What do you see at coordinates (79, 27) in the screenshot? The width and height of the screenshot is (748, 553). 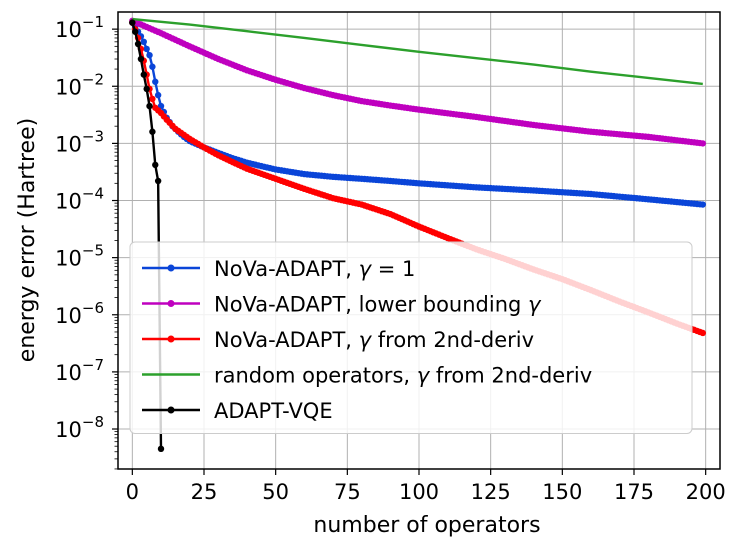 I see `y-tick-label: 10⁻¹` at bounding box center [79, 27].